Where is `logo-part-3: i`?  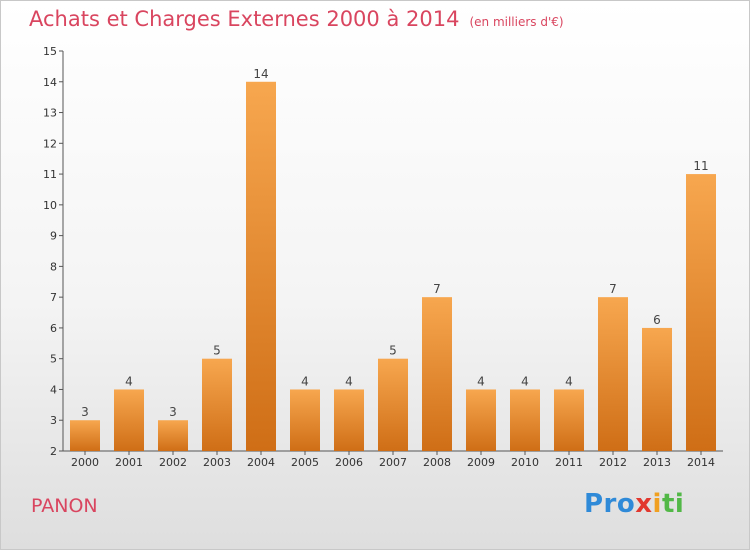 logo-part-3: i is located at coordinates (657, 504).